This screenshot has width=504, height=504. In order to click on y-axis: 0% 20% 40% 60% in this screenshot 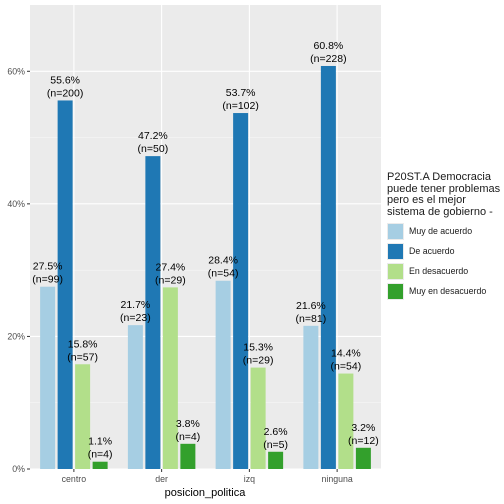, I will do `click(18, 270)`.